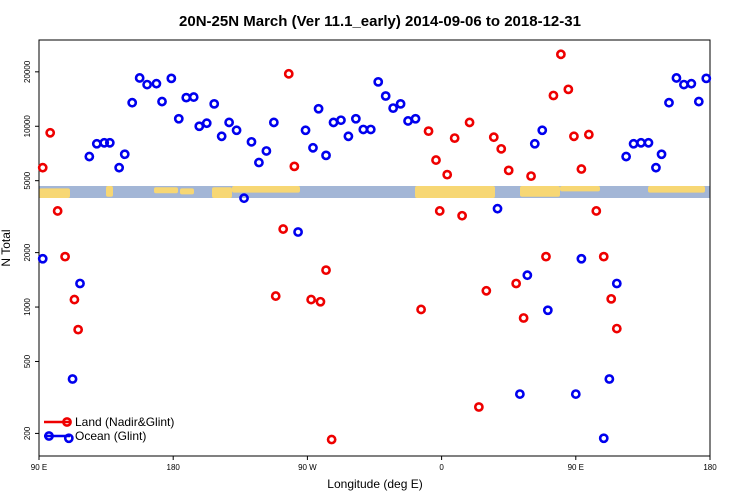 This screenshot has width=750, height=500. I want to click on legend-label-land: Land (Nadir&Glint), so click(124, 422).